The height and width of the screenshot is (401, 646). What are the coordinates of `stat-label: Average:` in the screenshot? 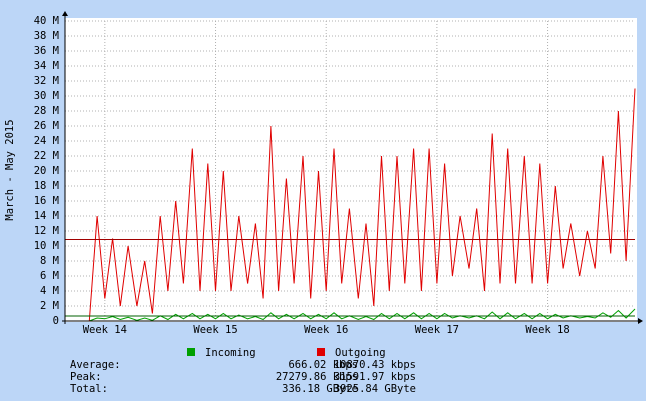 It's located at (95, 365).